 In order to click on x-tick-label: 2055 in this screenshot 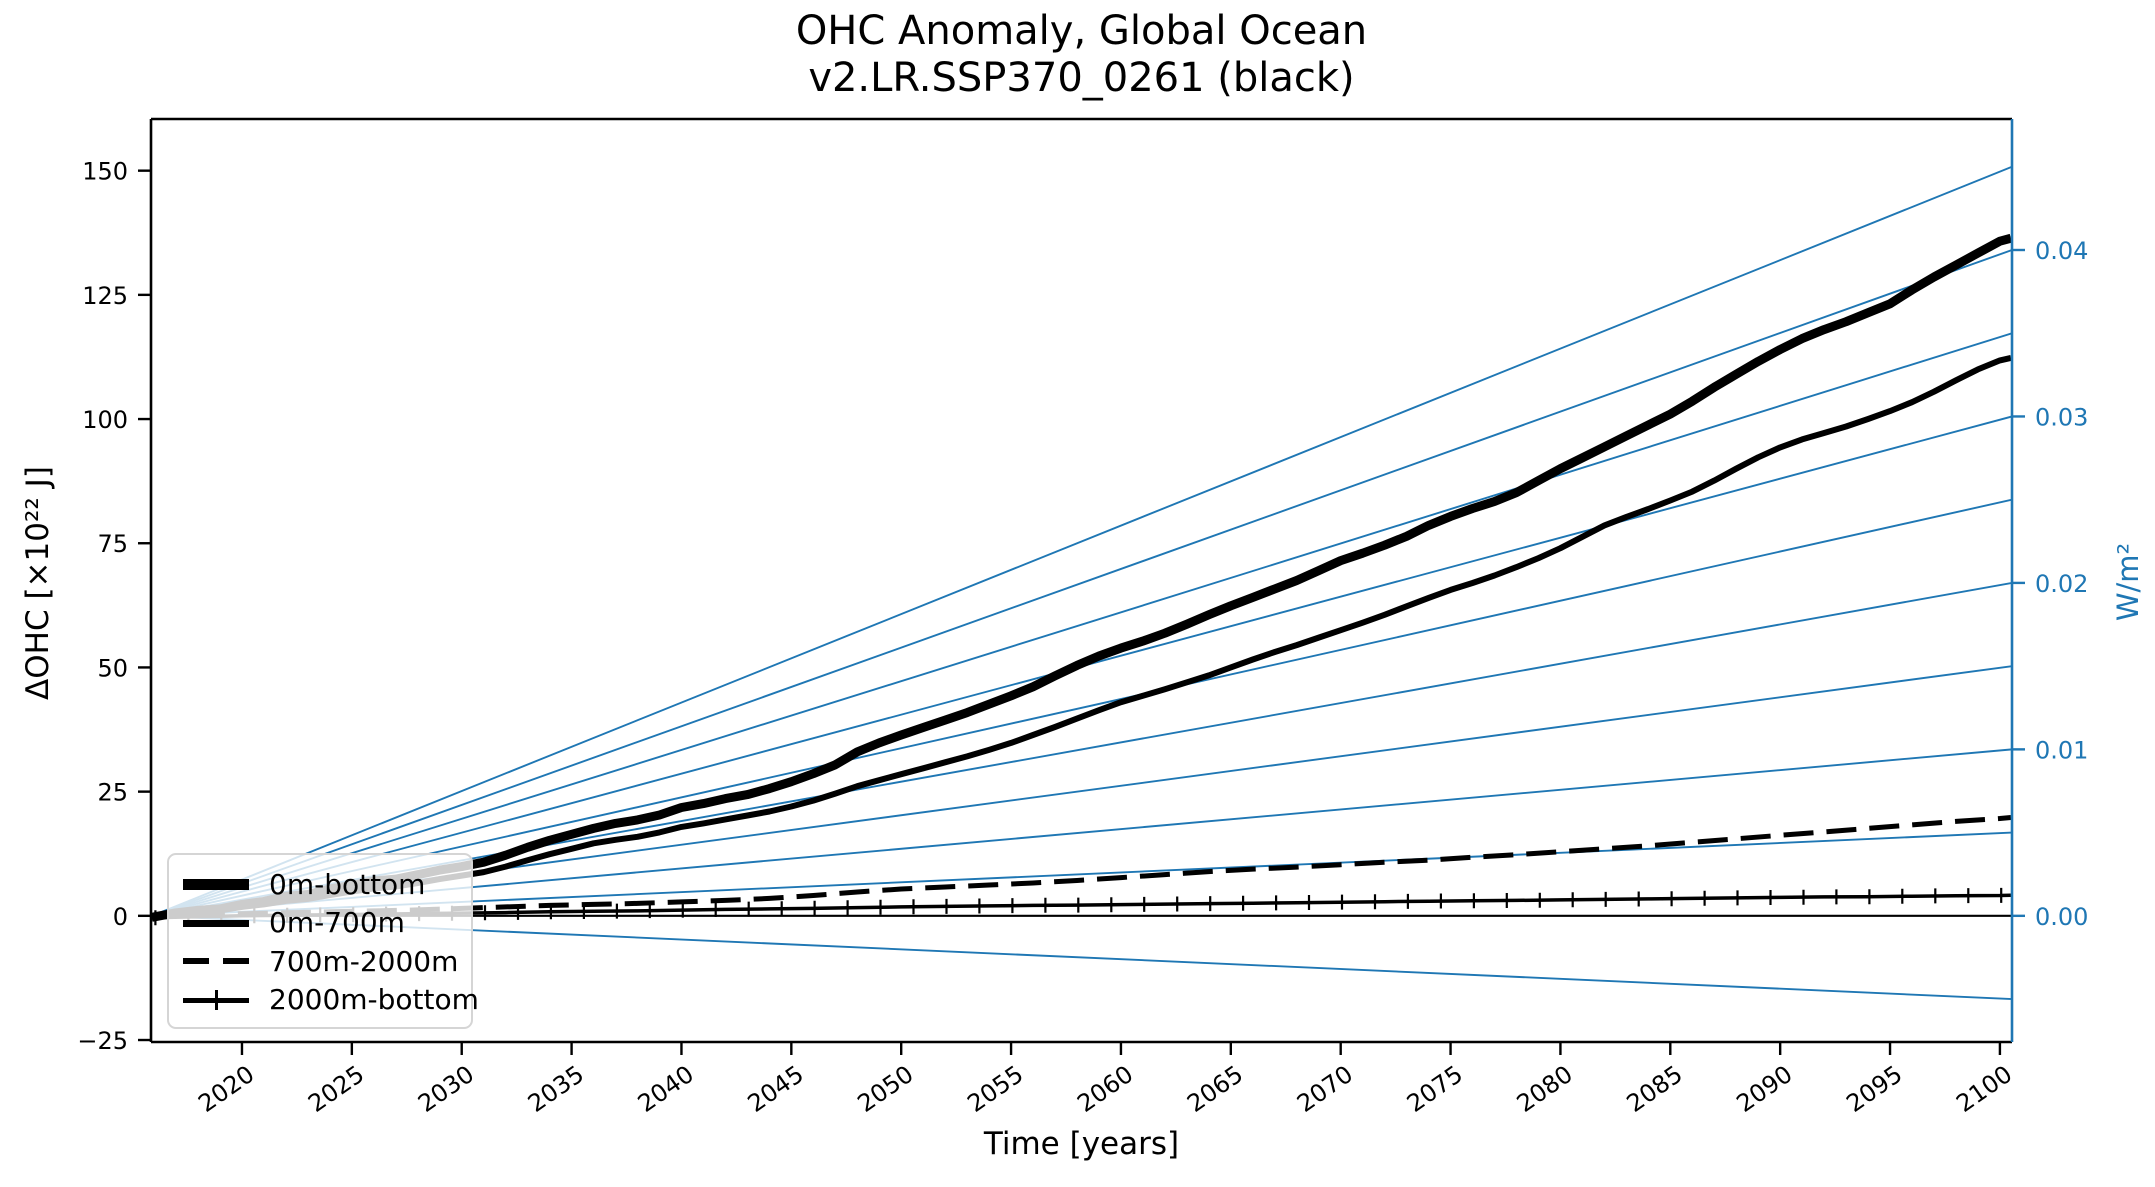, I will do `click(995, 1089)`.